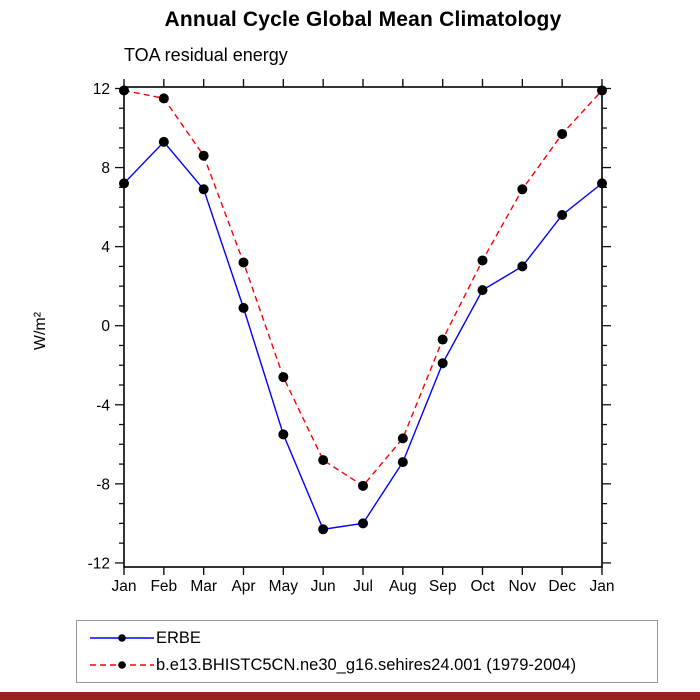 This screenshot has width=700, height=700. Describe the element at coordinates (403, 586) in the screenshot. I see `x-tick-label: Aug` at that location.